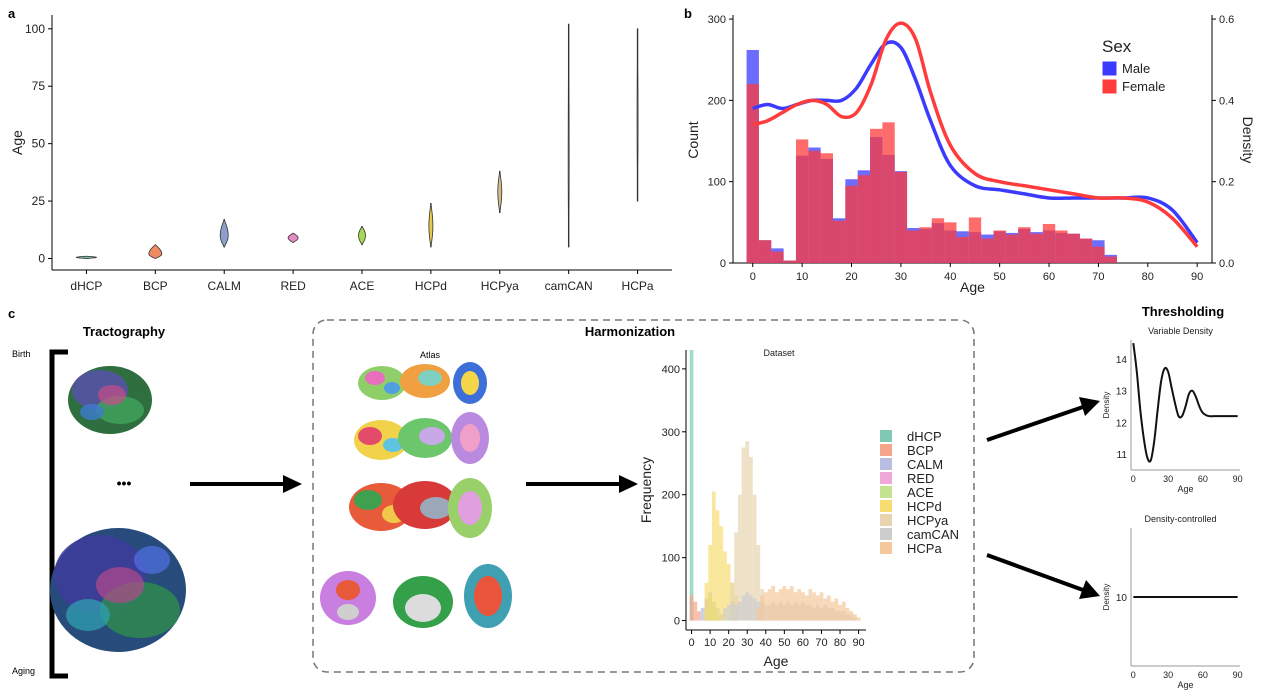 The image size is (1261, 694). What do you see at coordinates (821, 643) in the screenshot?
I see `x-tick-label: 70` at bounding box center [821, 643].